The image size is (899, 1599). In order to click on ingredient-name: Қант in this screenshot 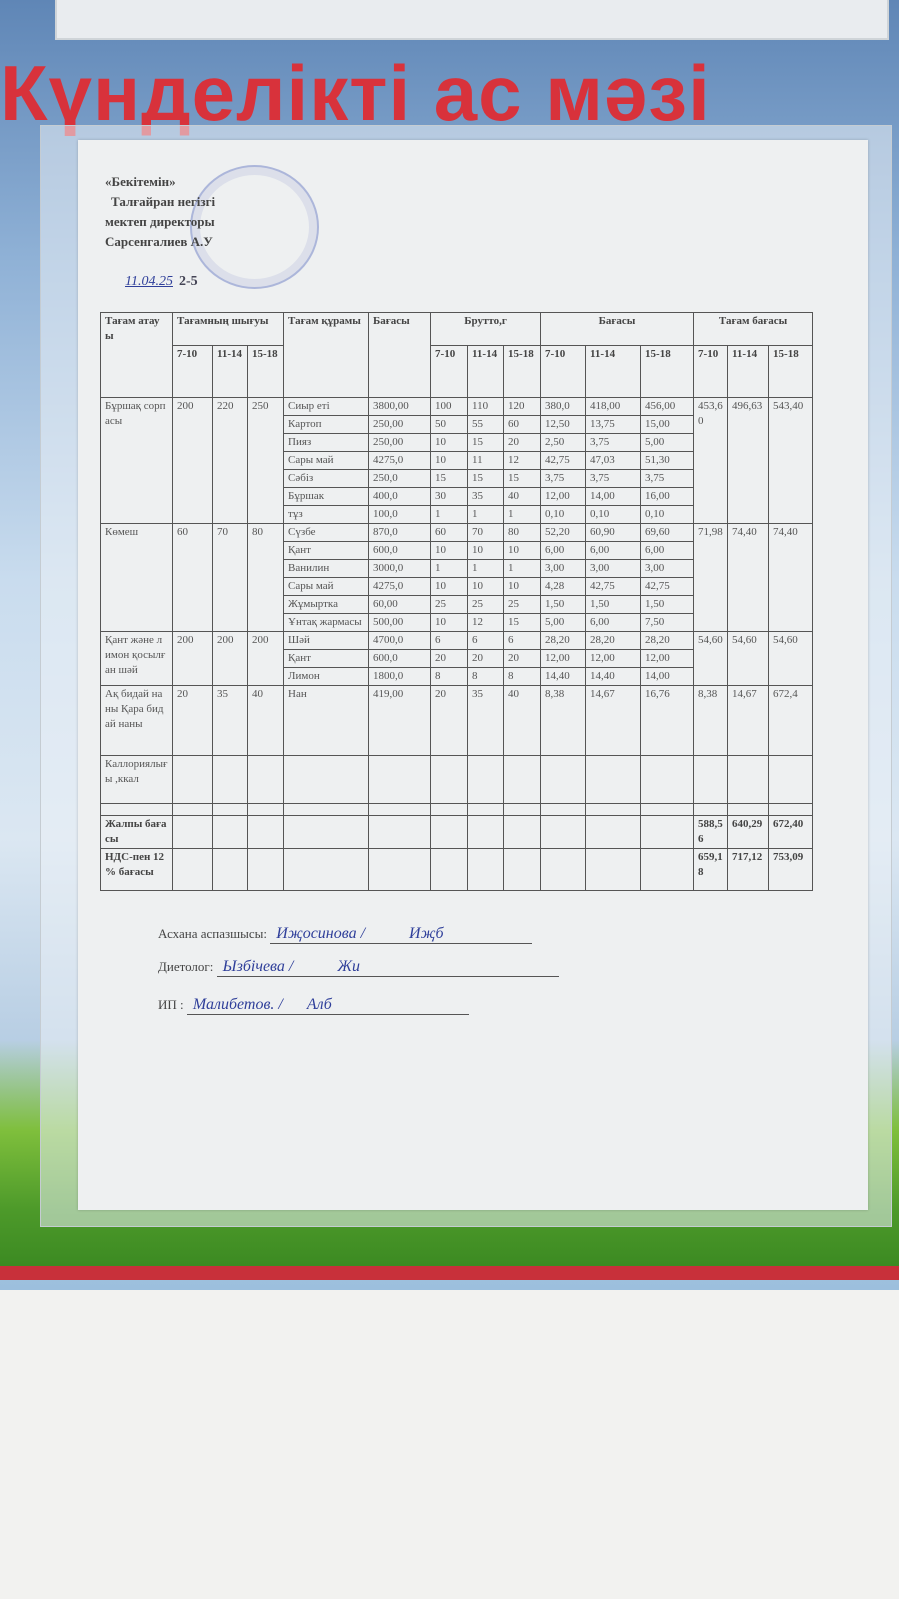, I will do `click(326, 550)`.